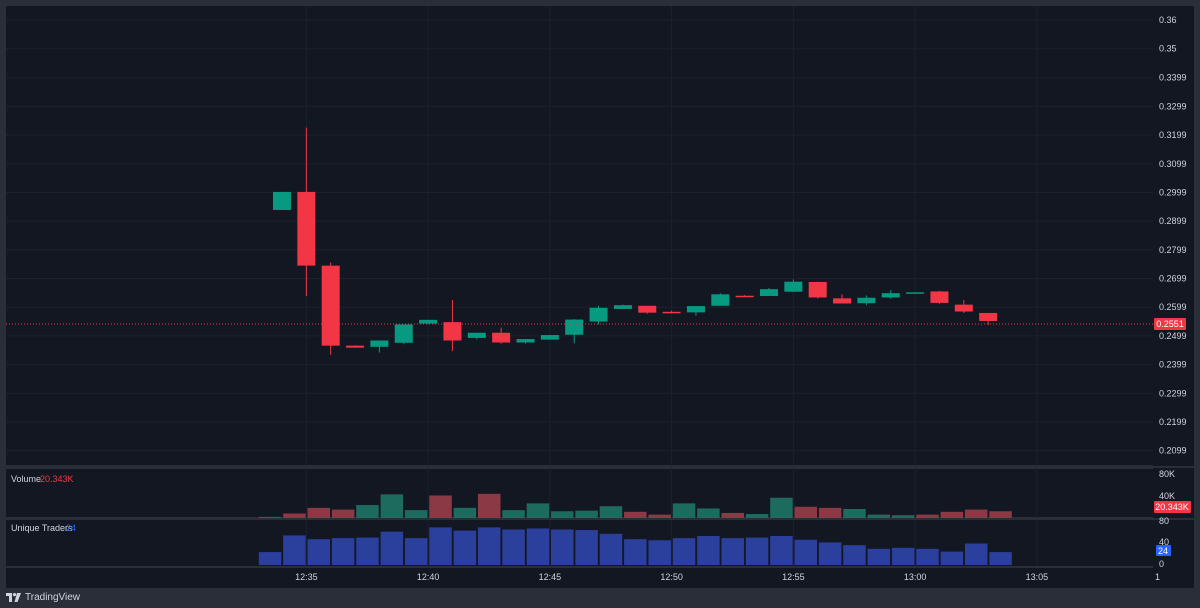 The image size is (1200, 608). What do you see at coordinates (1173, 365) in the screenshot?
I see `price-tick-label: 0.2399` at bounding box center [1173, 365].